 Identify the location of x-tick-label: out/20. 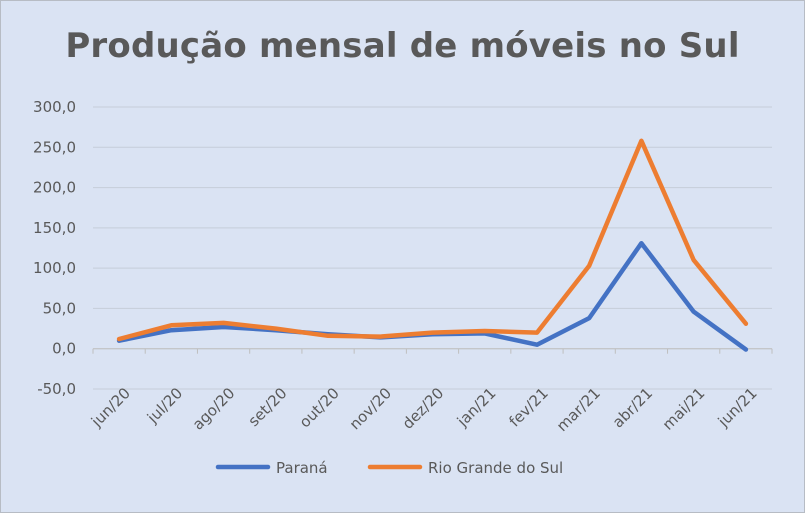
(319, 407).